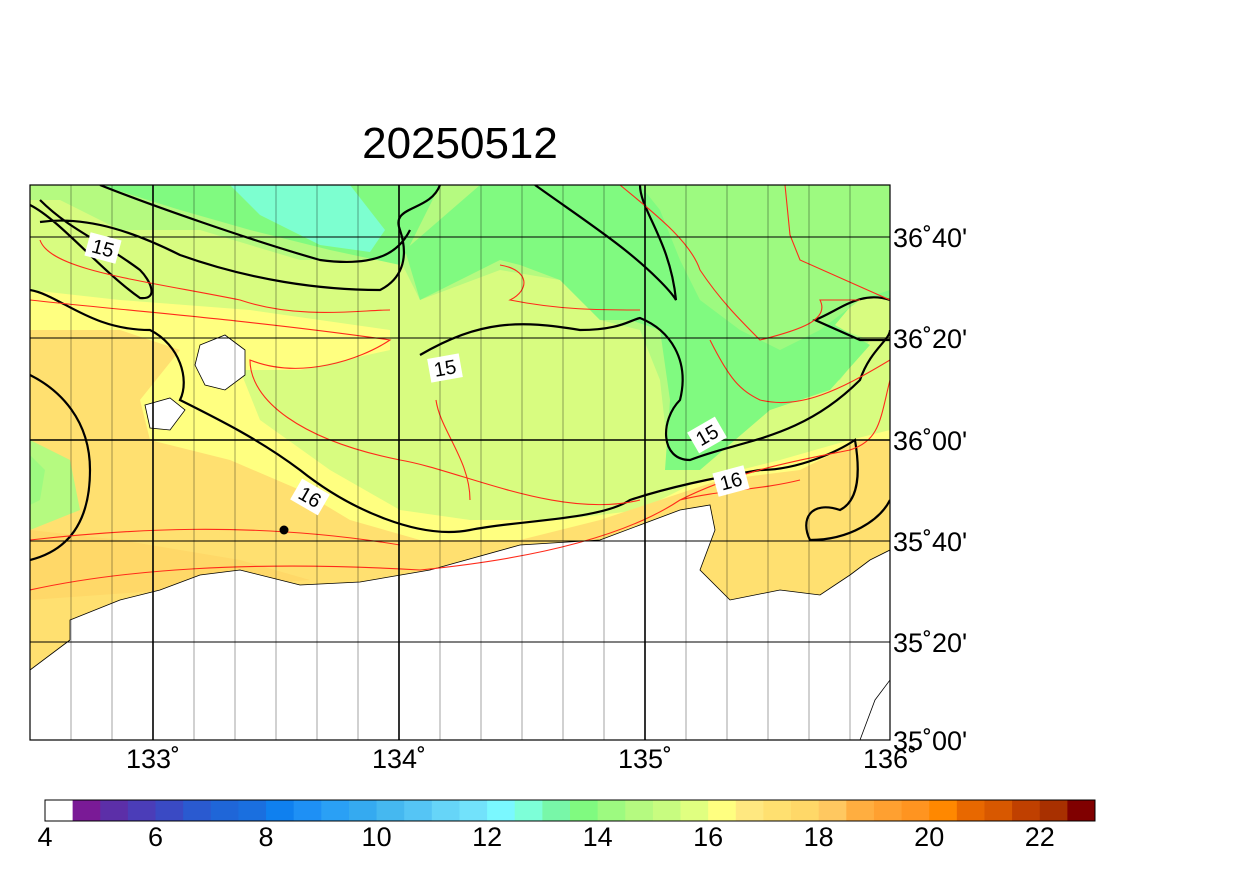  I want to click on contour-label-text: 15, so click(445, 369).